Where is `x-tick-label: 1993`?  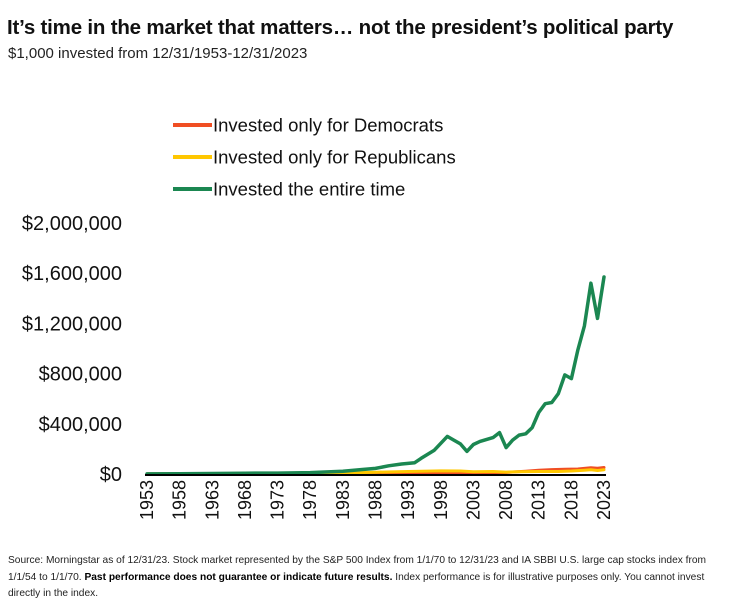 x-tick-label: 1993 is located at coordinates (408, 500).